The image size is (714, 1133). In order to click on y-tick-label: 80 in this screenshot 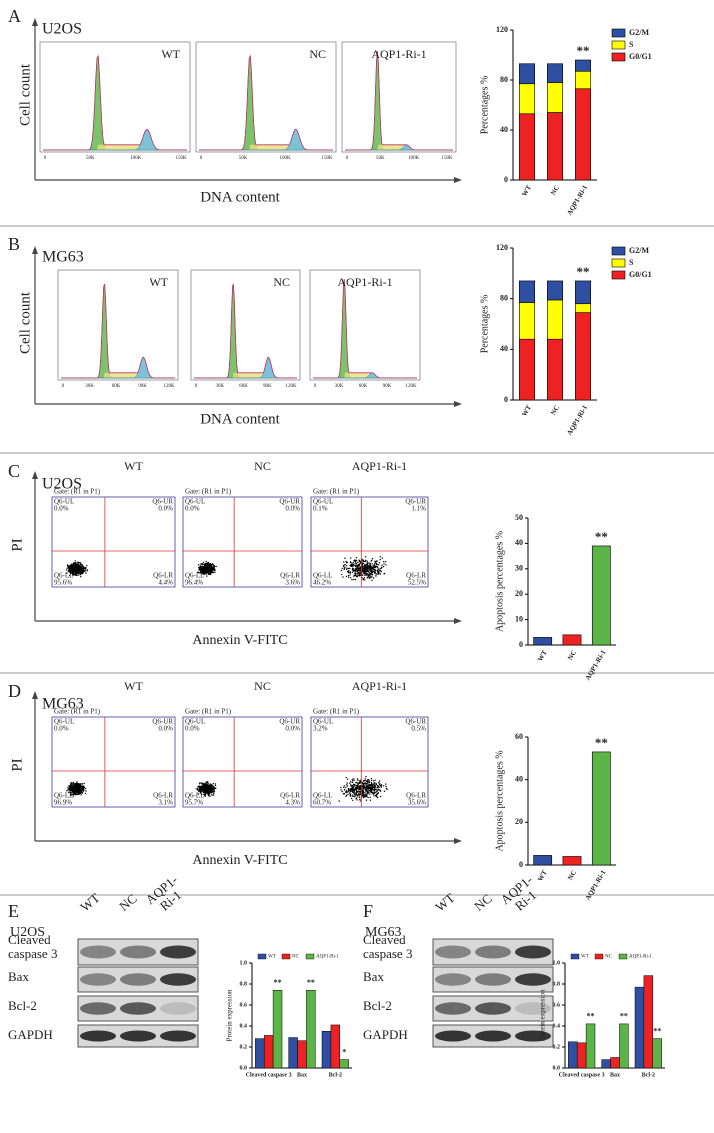, I will do `click(504, 297)`.